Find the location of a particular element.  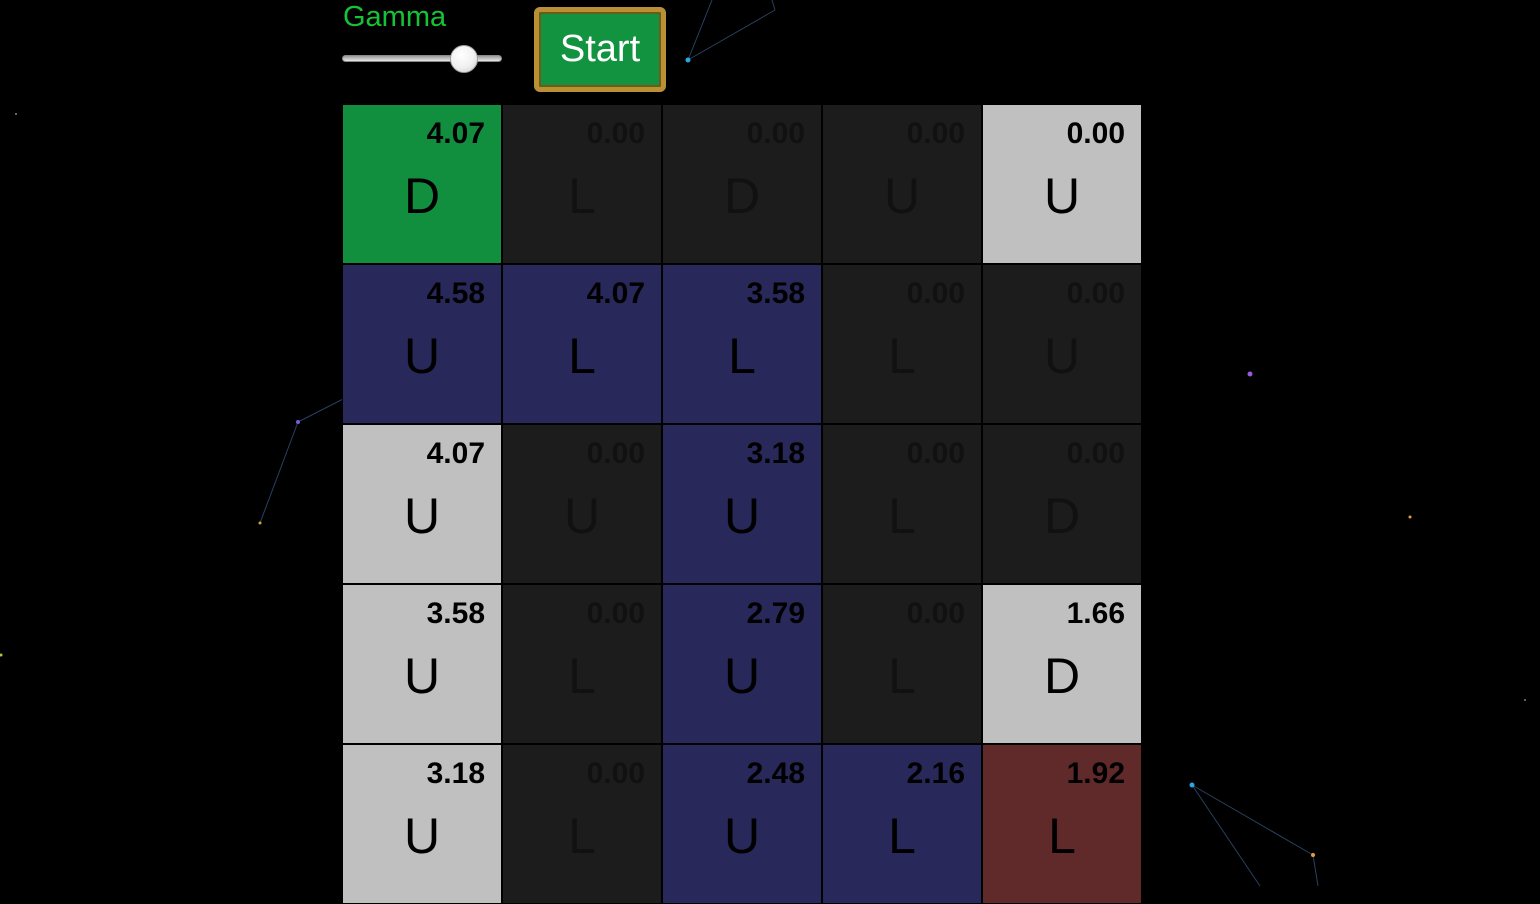

grid-cell-path: 3.18 U is located at coordinates (742, 504).